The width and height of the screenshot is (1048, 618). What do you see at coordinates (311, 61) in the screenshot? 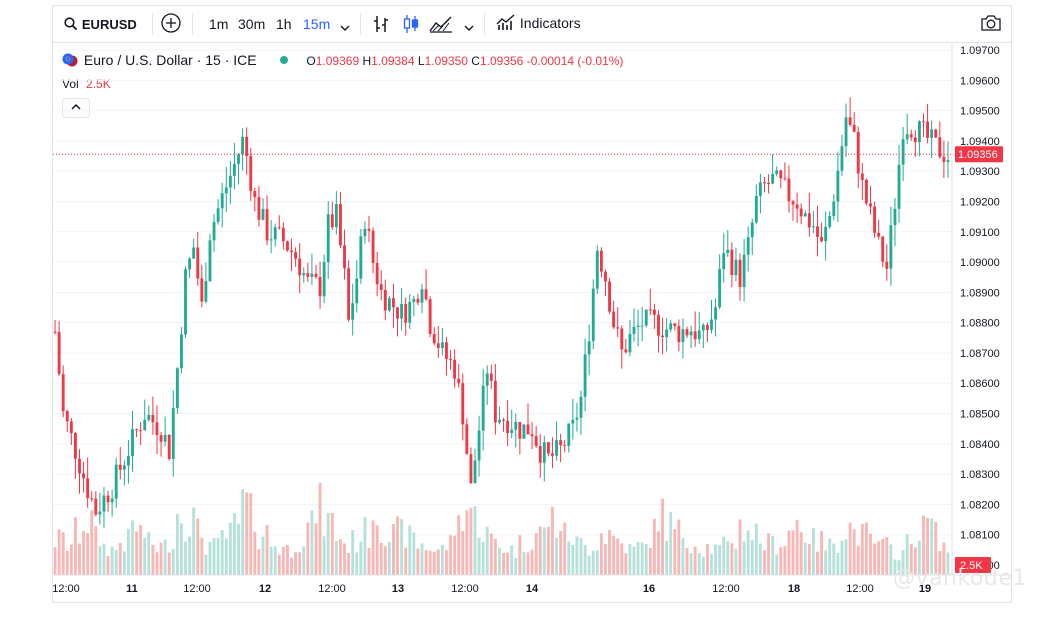
I see `open-label: O` at bounding box center [311, 61].